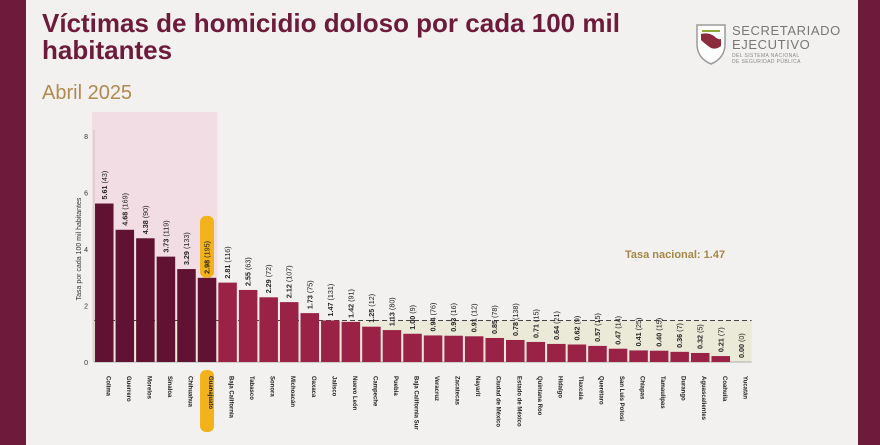  I want to click on data-label: 0.71 (15), so click(535, 323).